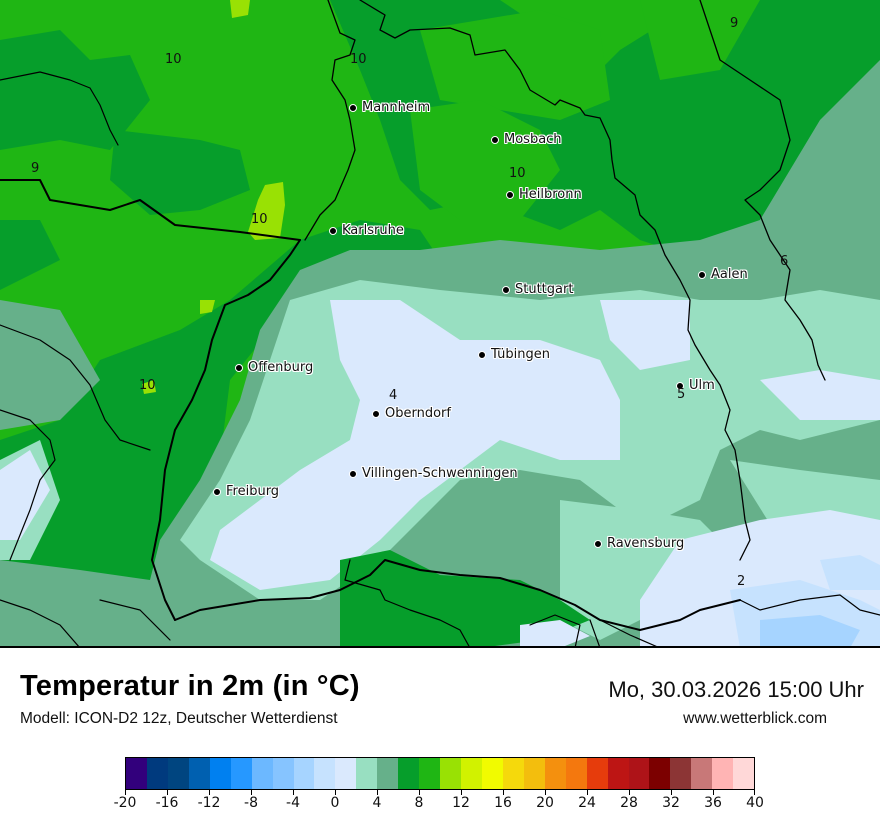  I want to click on city-marker-stuttgart: Stuttgart, so click(537, 289).